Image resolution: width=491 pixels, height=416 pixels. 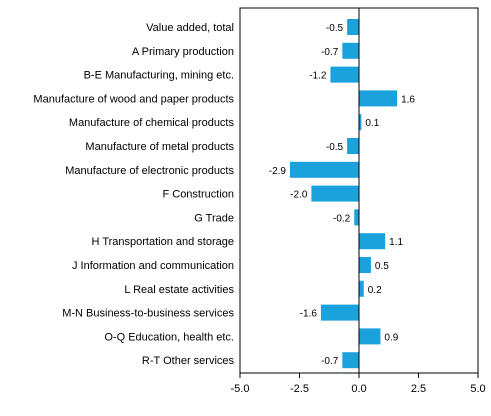 What do you see at coordinates (372, 123) in the screenshot?
I see `value-label: 0.1` at bounding box center [372, 123].